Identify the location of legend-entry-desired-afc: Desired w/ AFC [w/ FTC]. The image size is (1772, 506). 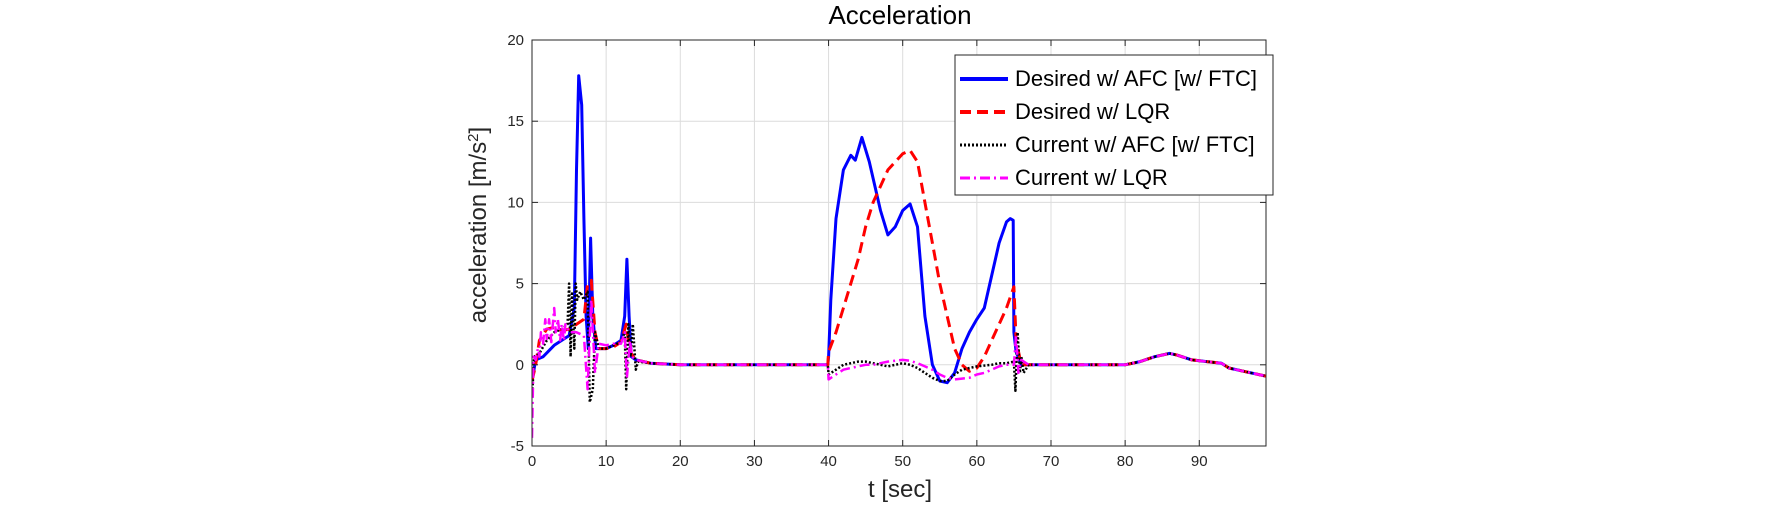
(1108, 78).